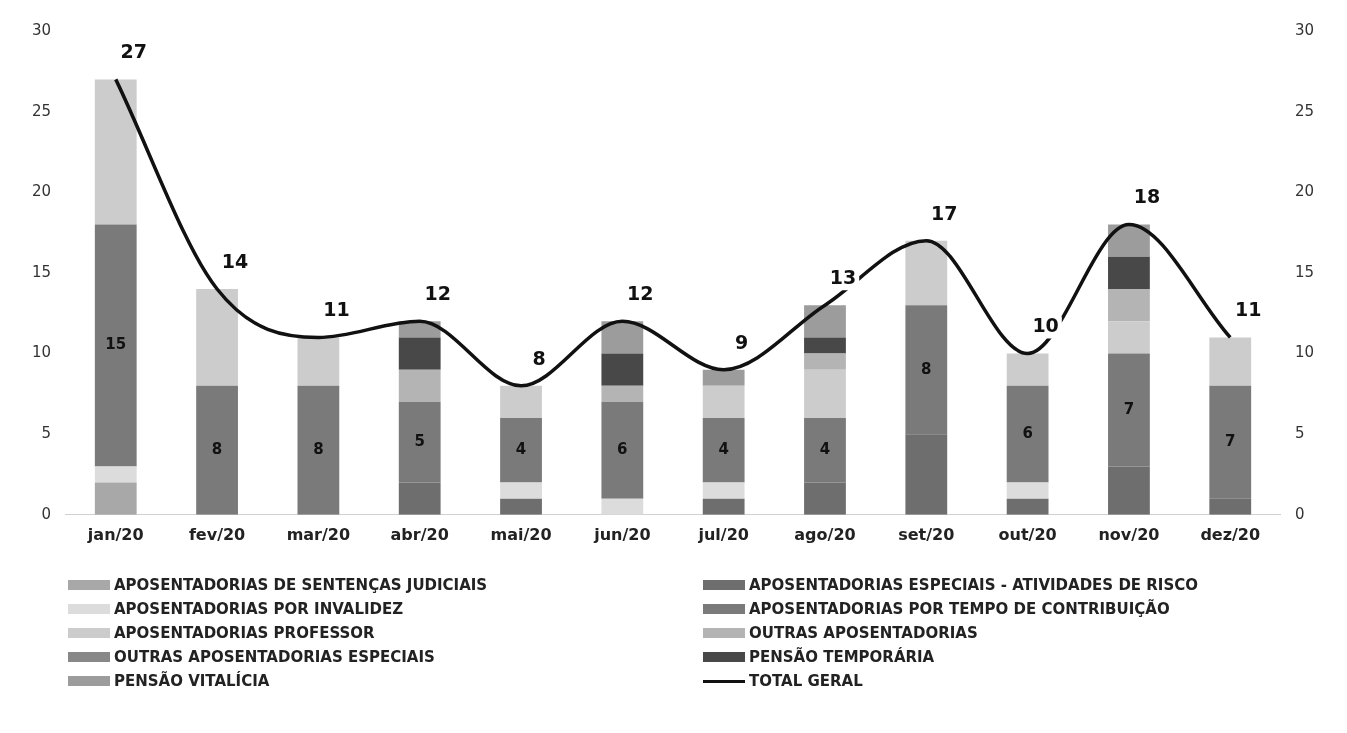 This screenshot has width=1347, height=733. I want to click on x-tick-label: ago/20, so click(825, 534).